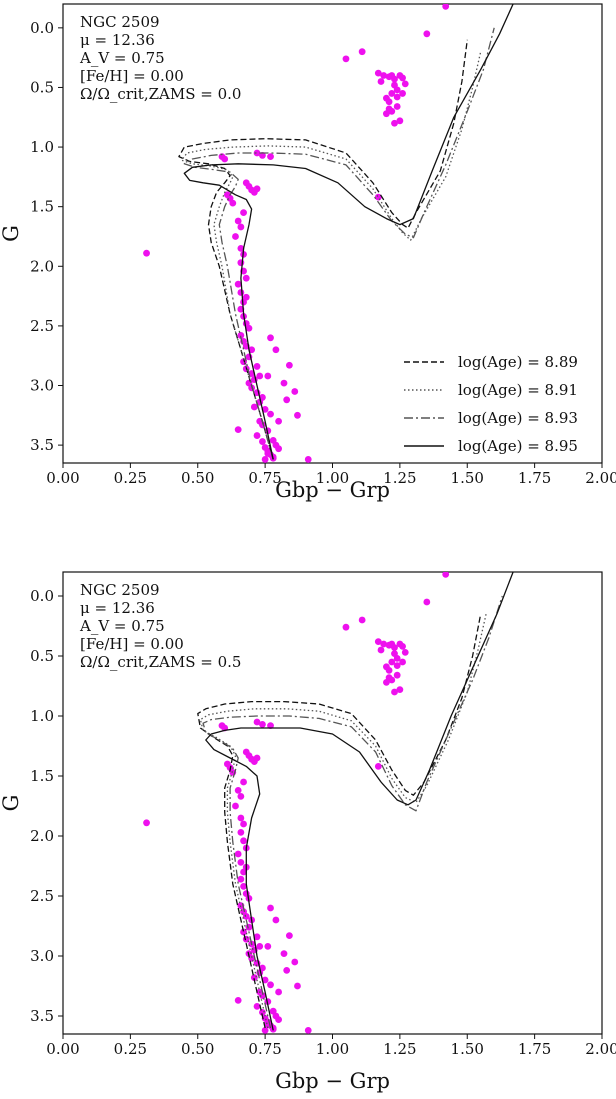 This screenshot has height=1099, width=616. Describe the element at coordinates (160, 94) in the screenshot. I see `annotation-text: Ω/Ω_crit,ZAMS = 0.0` at that location.